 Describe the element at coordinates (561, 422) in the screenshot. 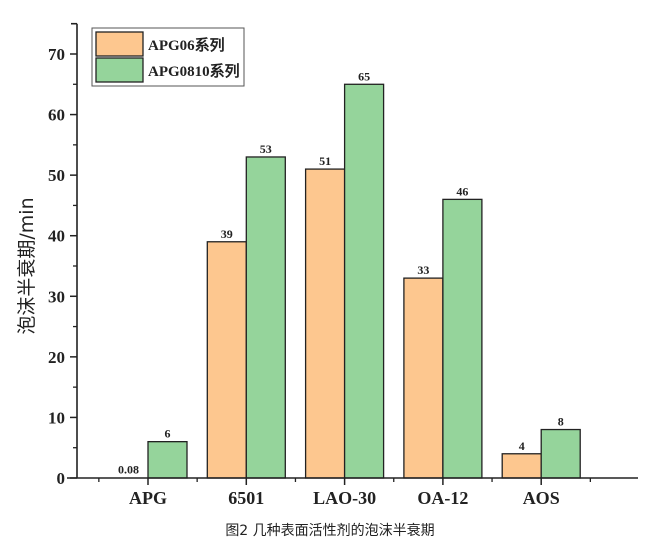

I see `value-label: 8` at that location.